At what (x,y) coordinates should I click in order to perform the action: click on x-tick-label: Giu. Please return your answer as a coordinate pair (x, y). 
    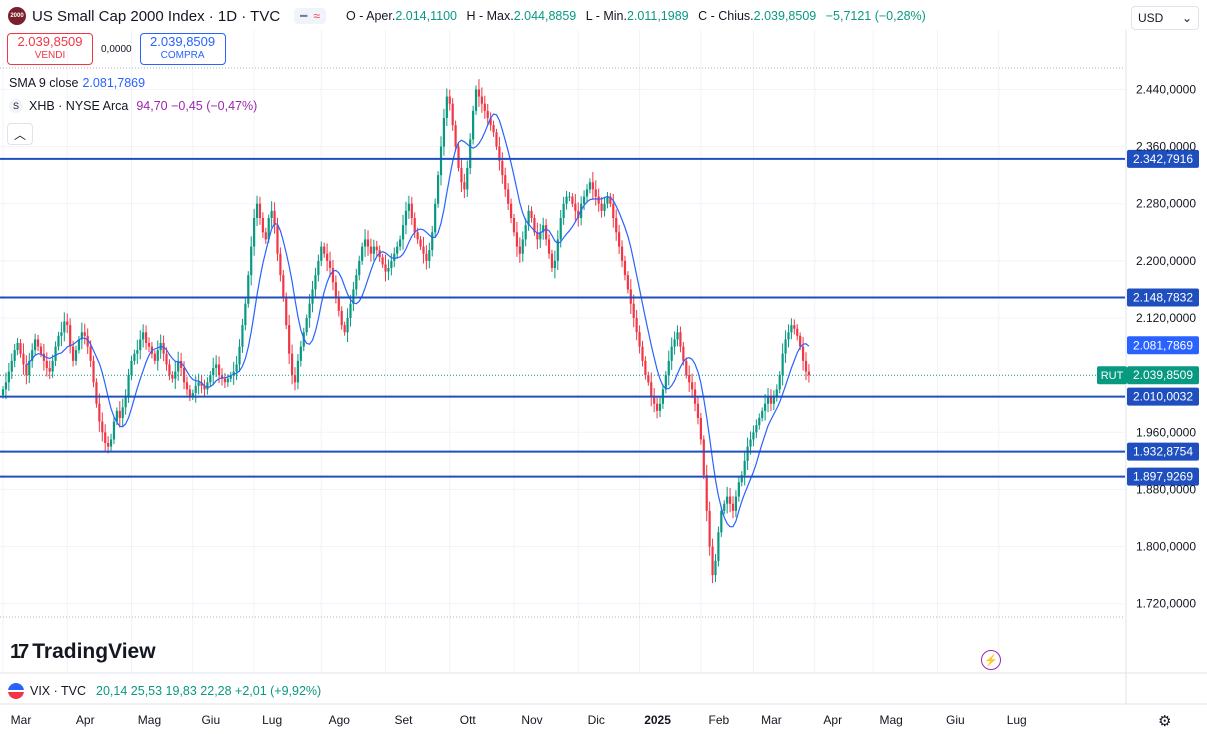
    Looking at the image, I should click on (210, 720).